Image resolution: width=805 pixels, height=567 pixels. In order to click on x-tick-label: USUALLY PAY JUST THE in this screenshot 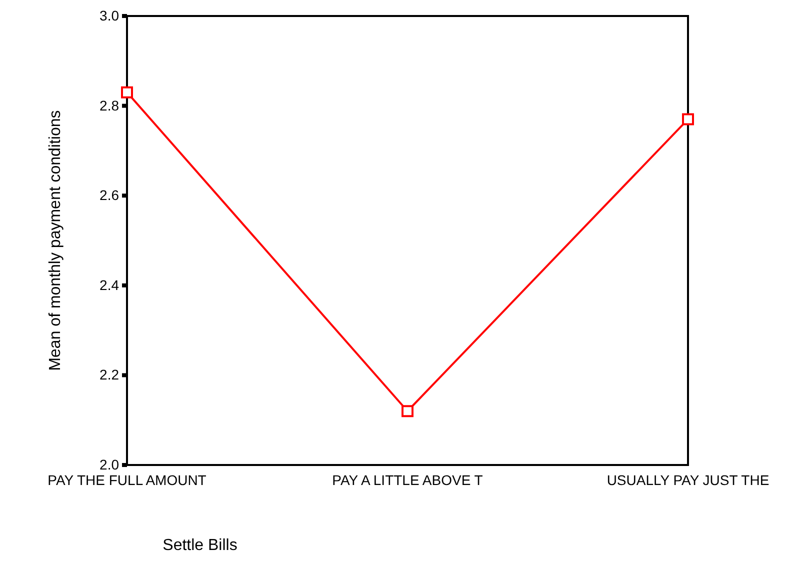, I will do `click(688, 480)`.